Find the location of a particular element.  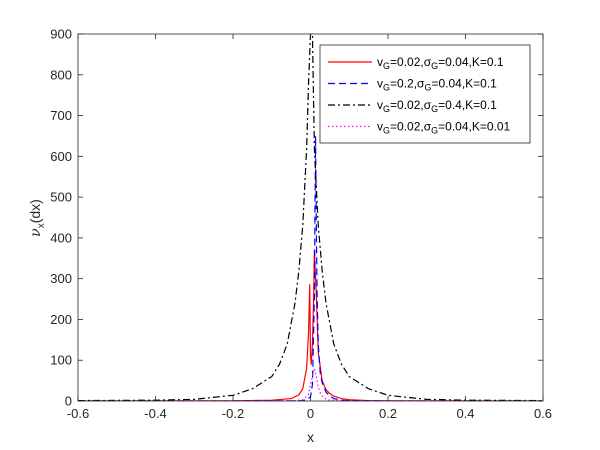

y-tick-label: 900 is located at coordinates (61, 34).